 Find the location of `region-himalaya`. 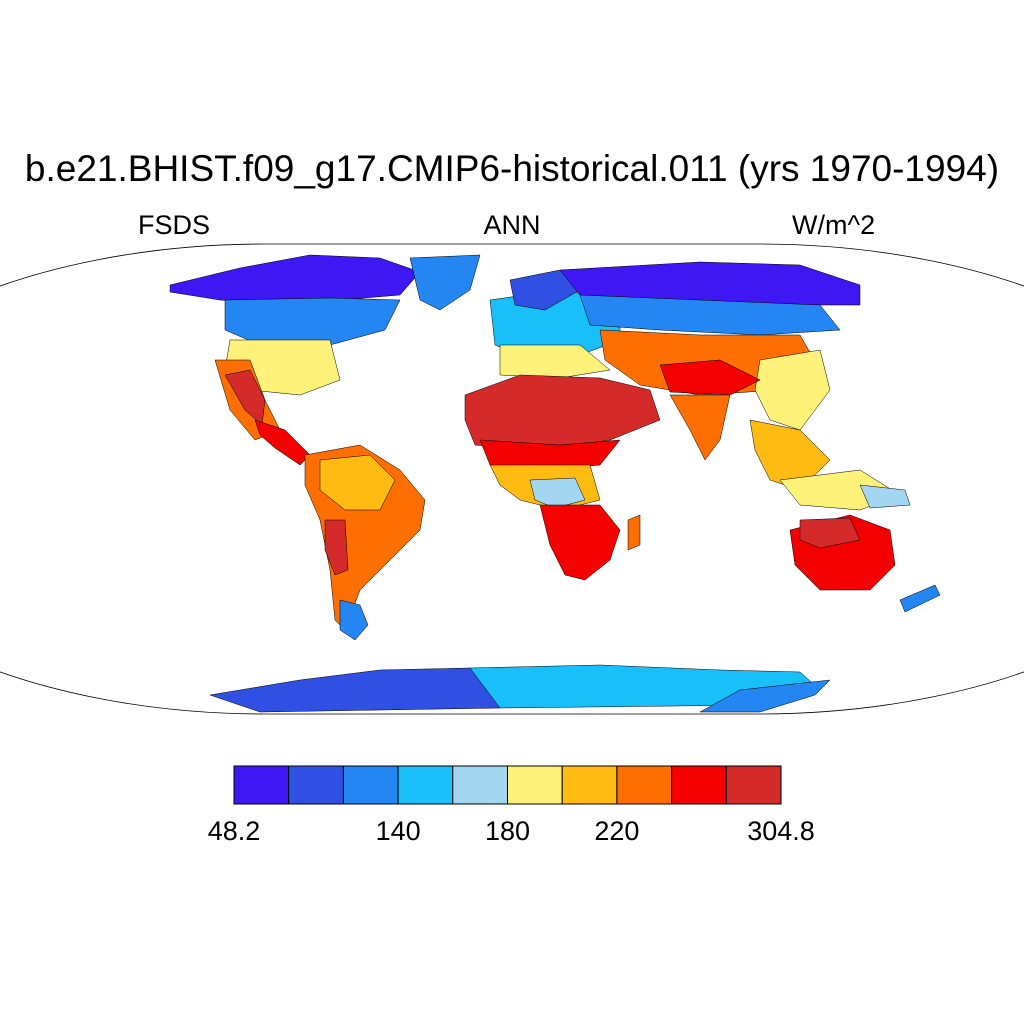

region-himalaya is located at coordinates (710, 377).